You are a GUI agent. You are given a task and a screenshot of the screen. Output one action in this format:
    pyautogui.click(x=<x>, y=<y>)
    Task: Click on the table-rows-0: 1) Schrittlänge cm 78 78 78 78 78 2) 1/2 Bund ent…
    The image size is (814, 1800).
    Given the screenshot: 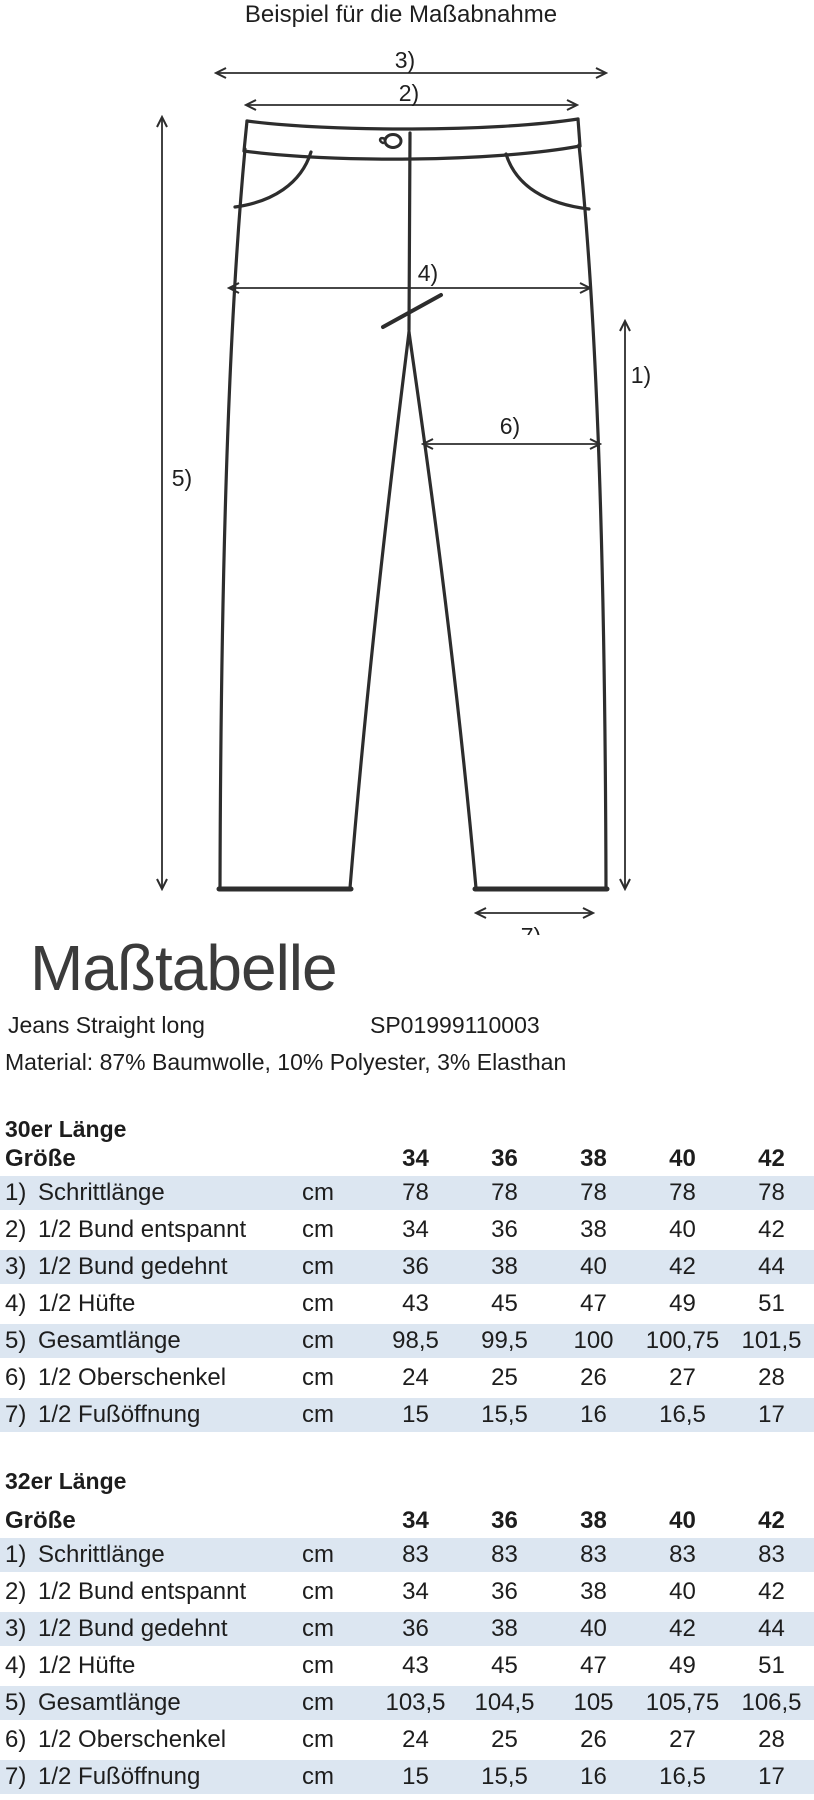 What is the action you would take?
    pyautogui.click(x=407, y=1304)
    